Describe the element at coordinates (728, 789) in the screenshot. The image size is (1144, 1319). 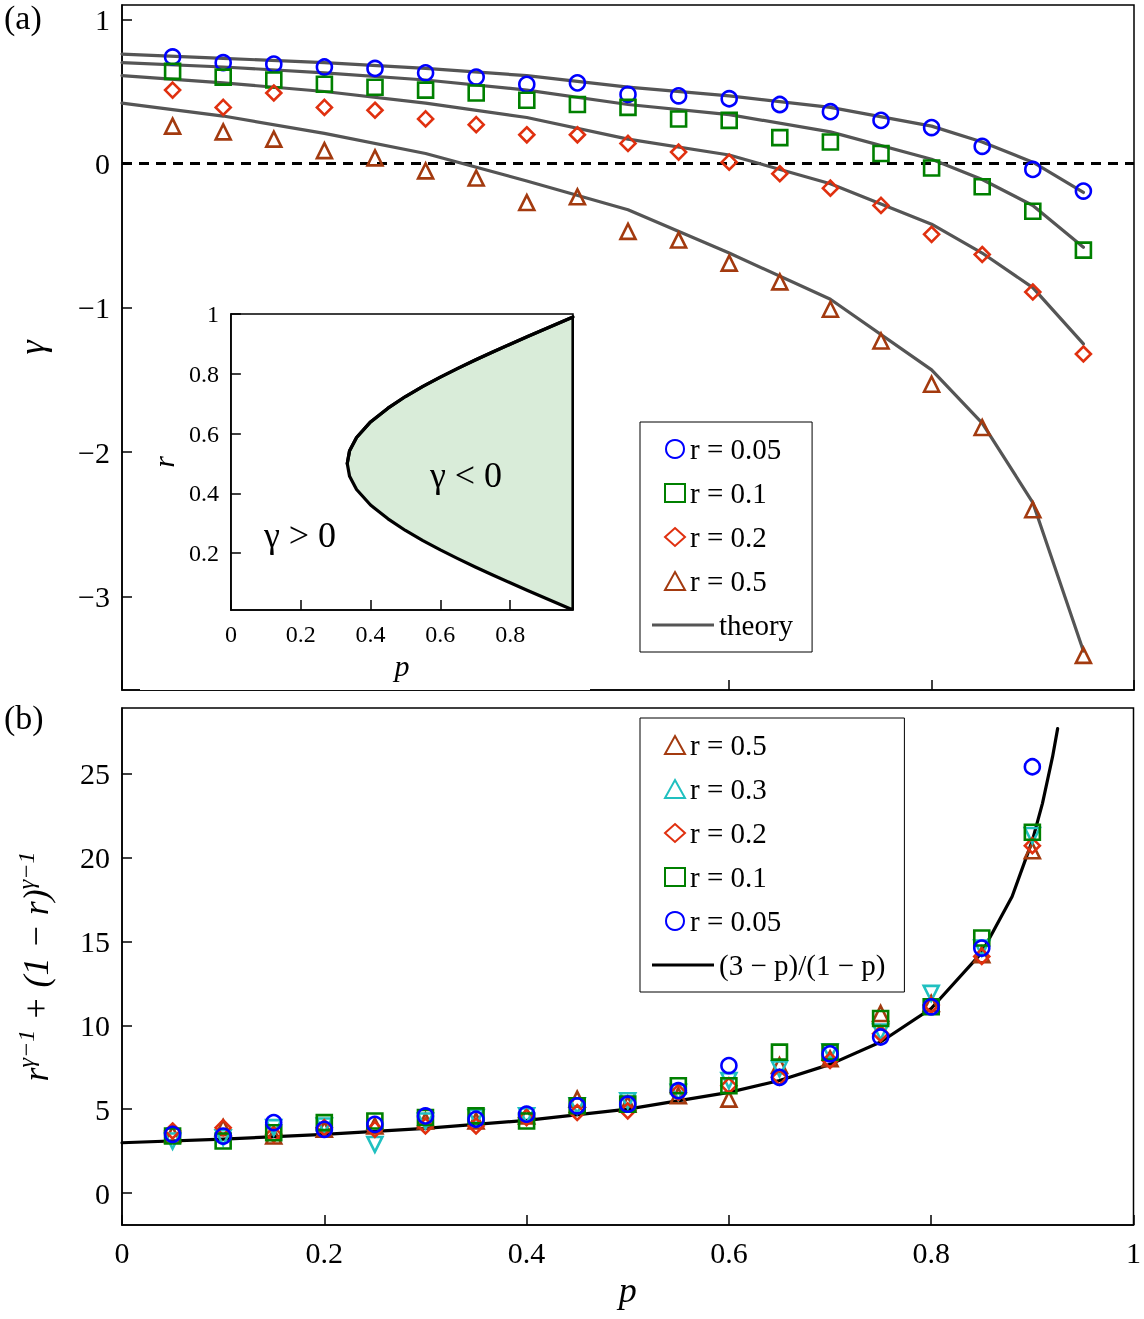
I see `legend-label: r = 0.3` at that location.